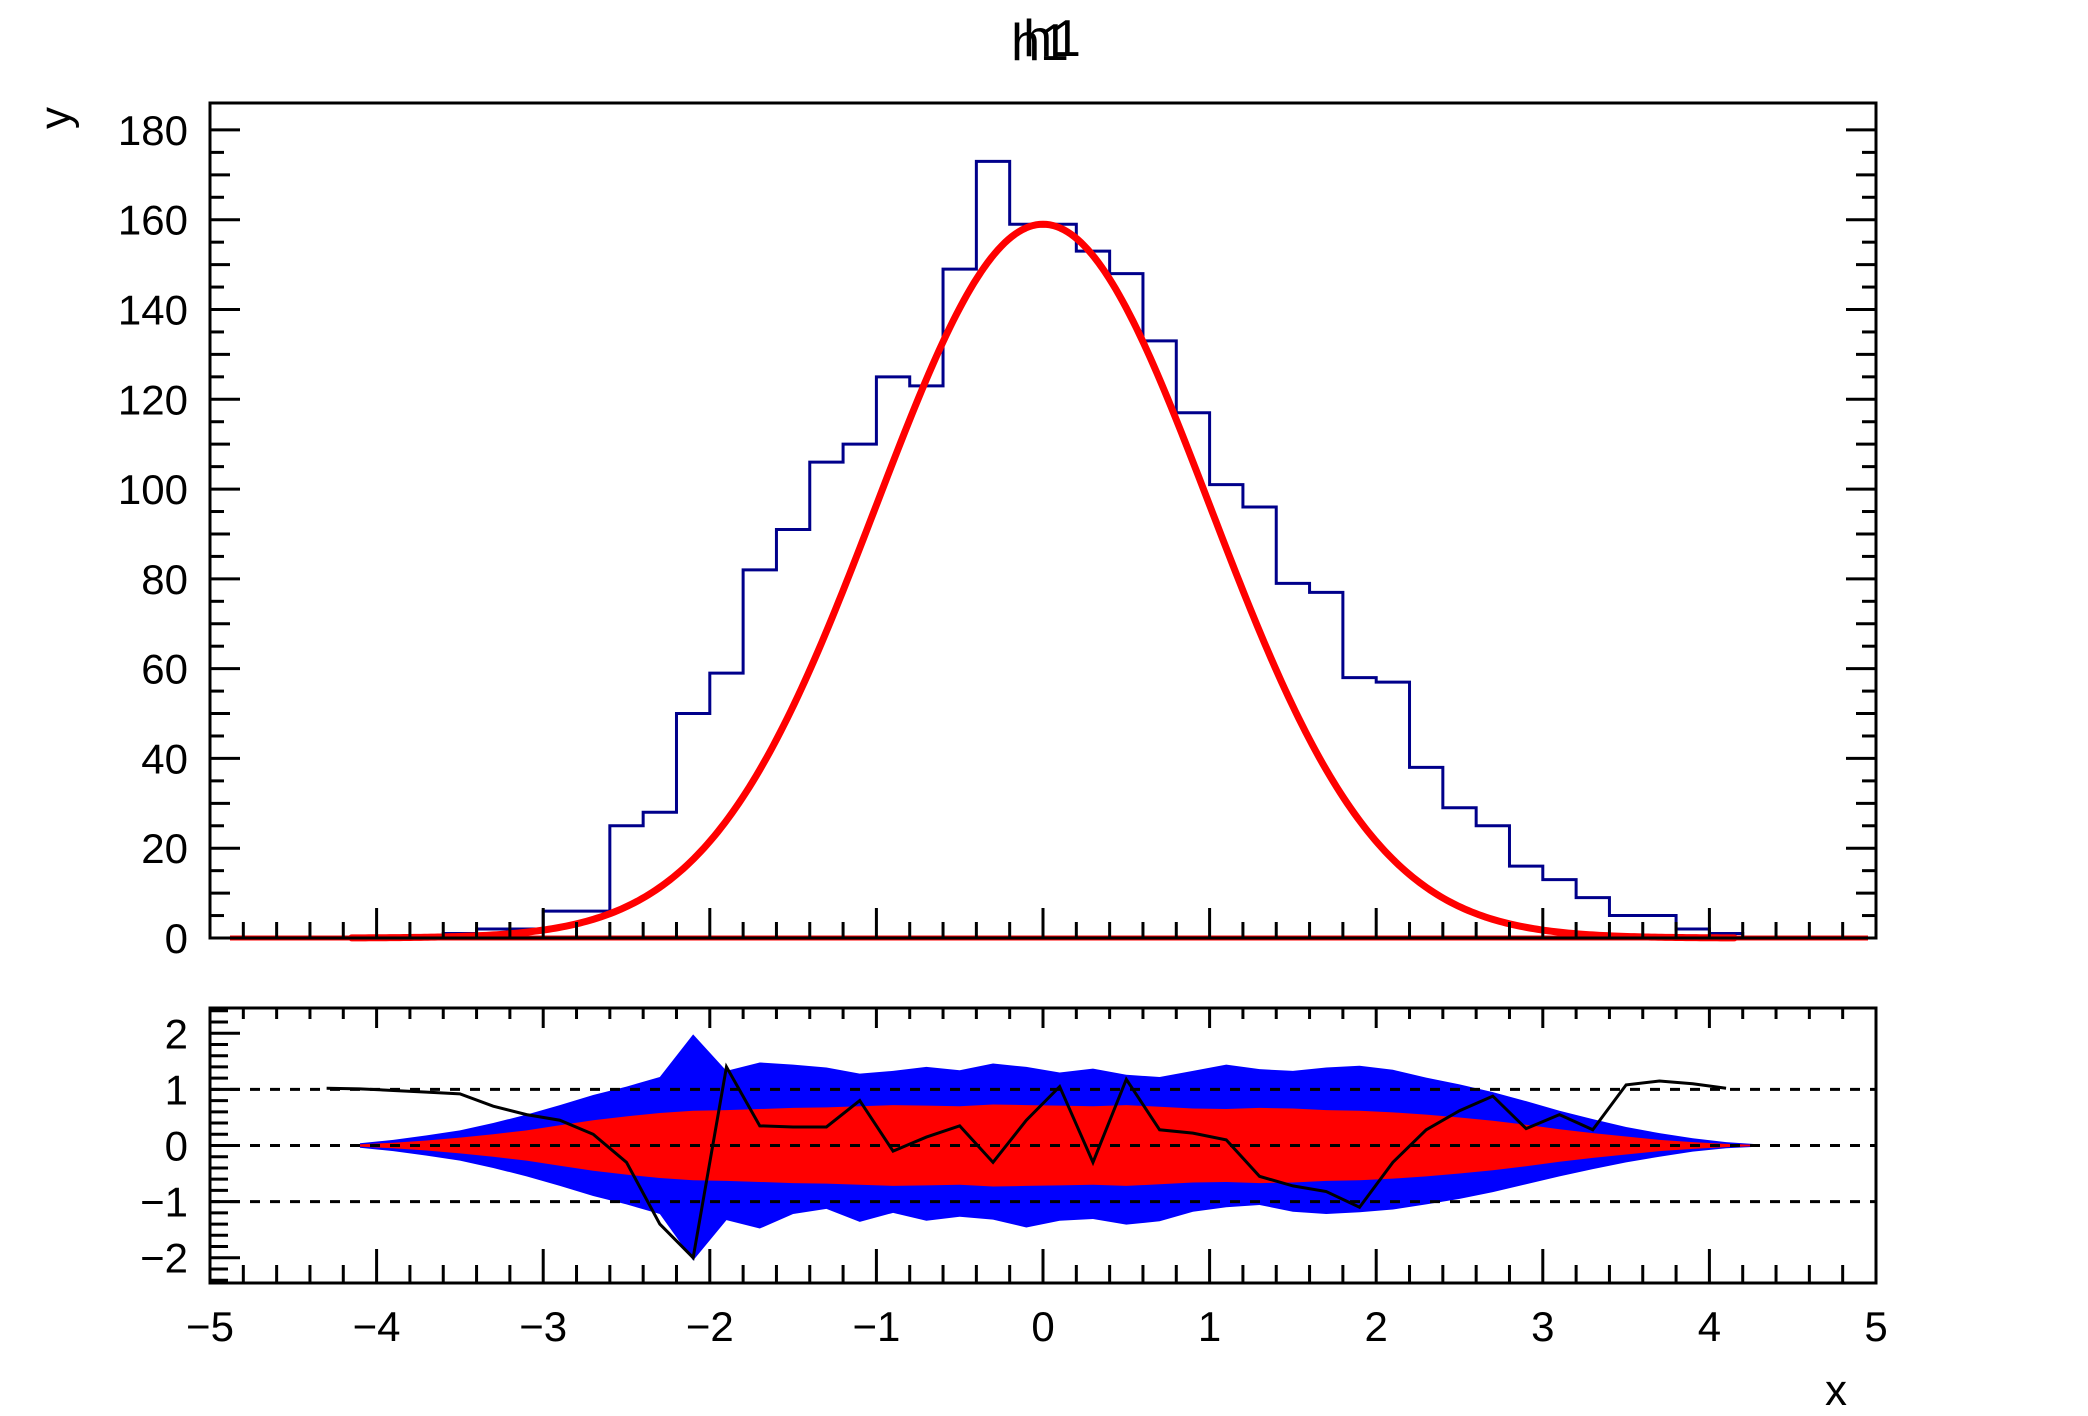  I want to click on y-axis-title: y, so click(55, 118).